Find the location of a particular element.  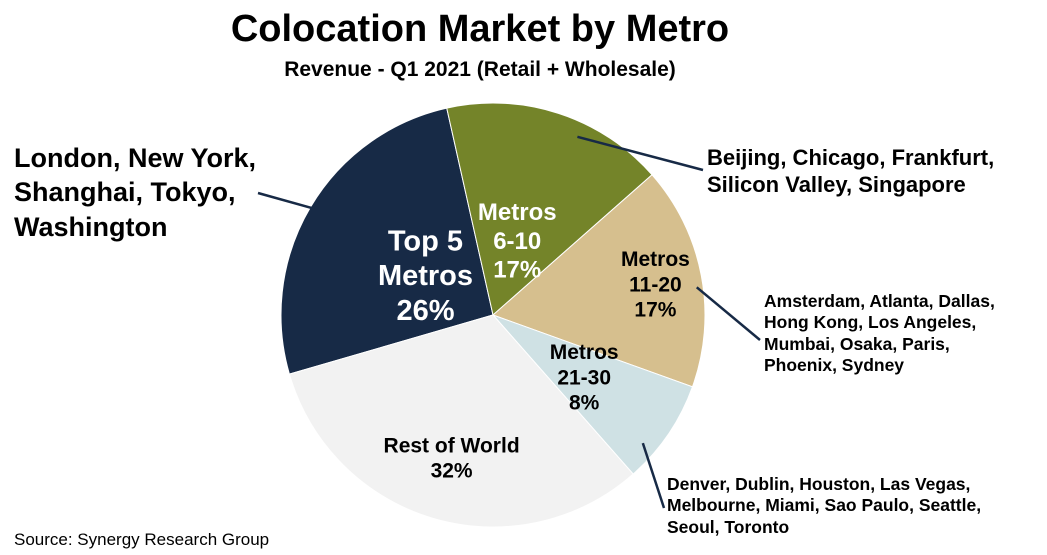

pie-slice-label-0: Top 5 Metros 26% is located at coordinates (425, 276).